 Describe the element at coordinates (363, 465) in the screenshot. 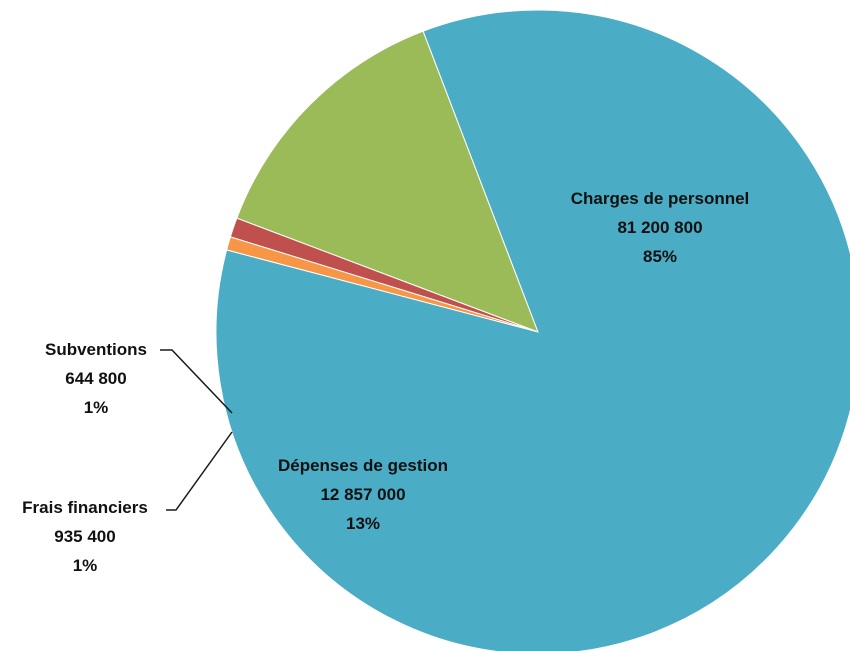

I see `slice-label-name: Dépenses de gestion` at that location.